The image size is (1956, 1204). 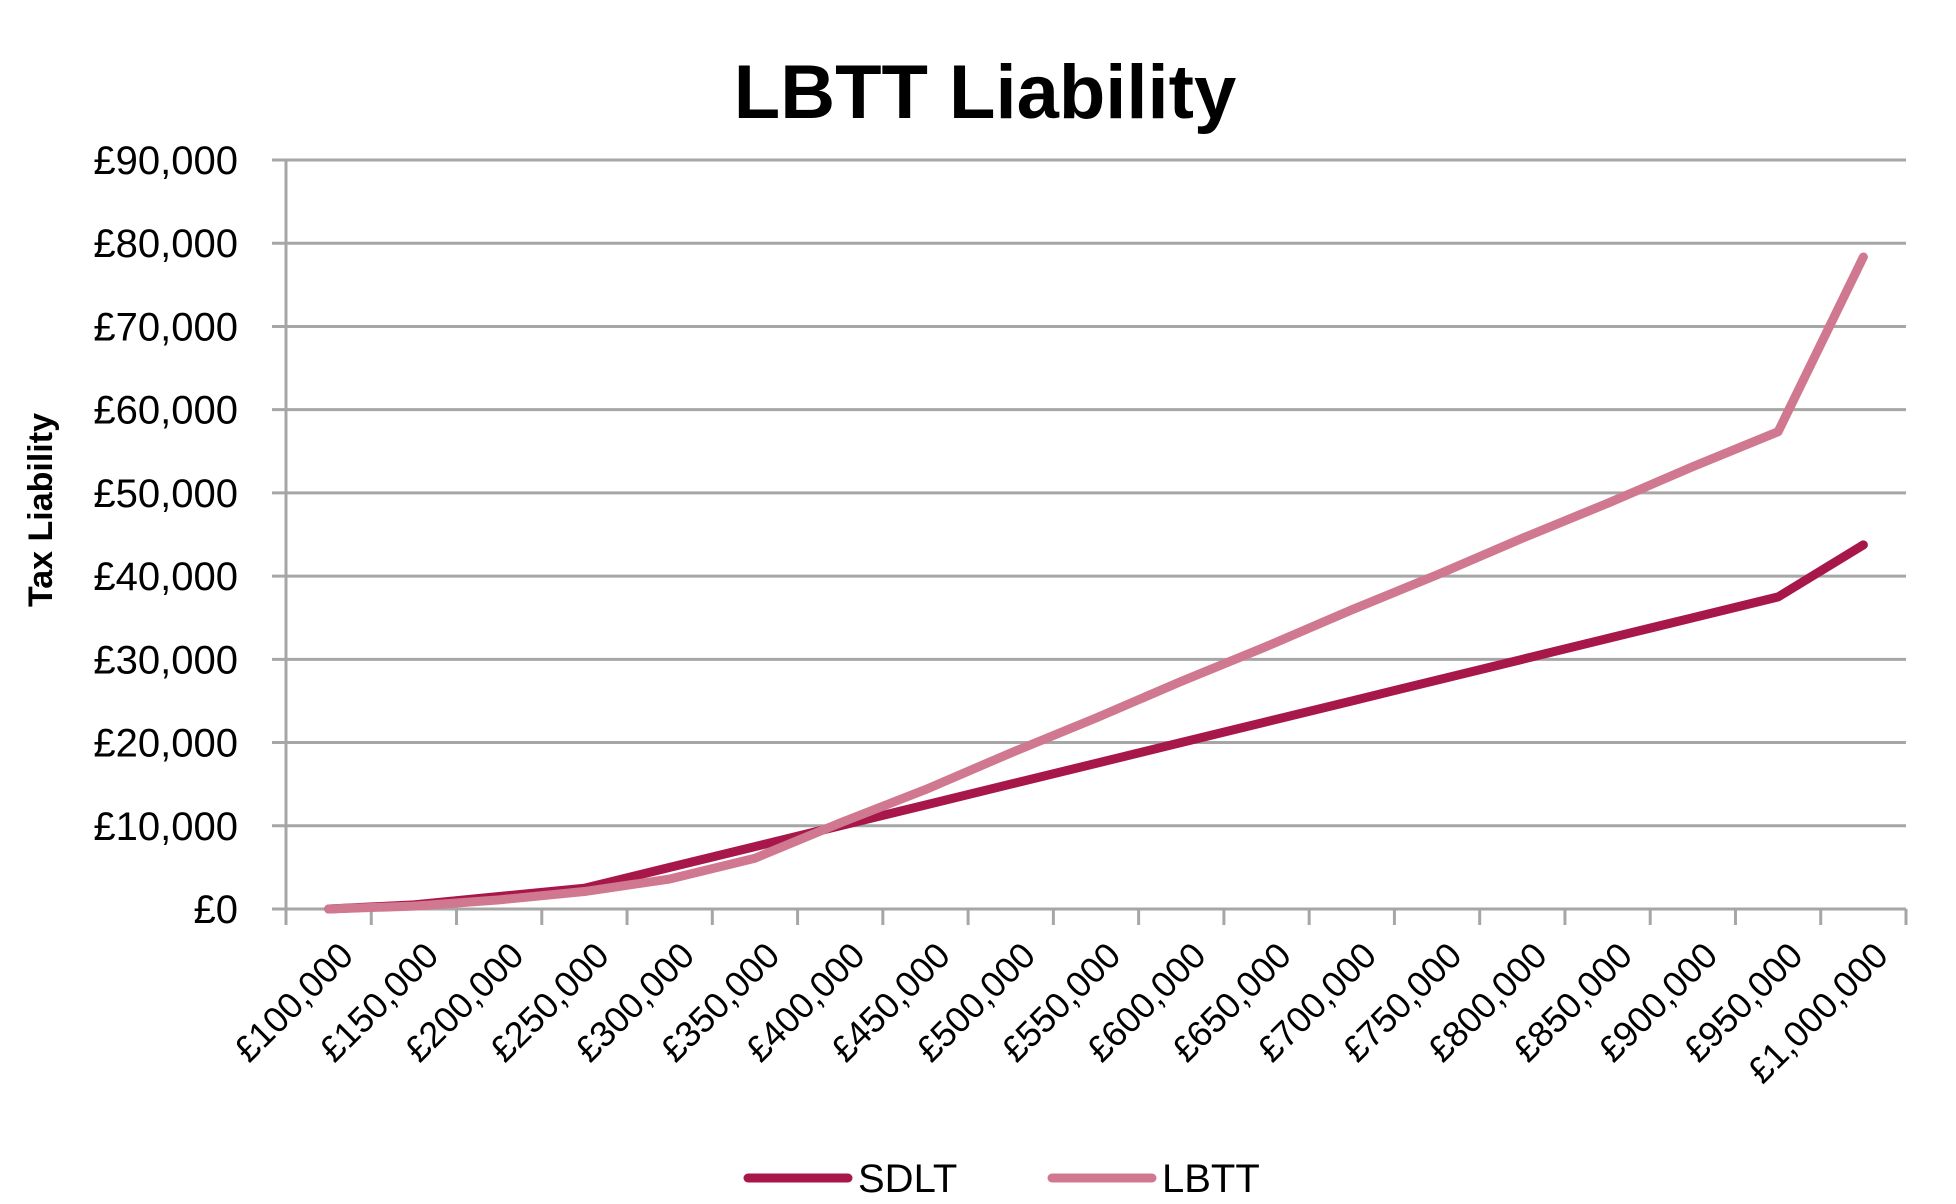 What do you see at coordinates (165, 744) in the screenshot?
I see `y-tick-label: £20,000` at bounding box center [165, 744].